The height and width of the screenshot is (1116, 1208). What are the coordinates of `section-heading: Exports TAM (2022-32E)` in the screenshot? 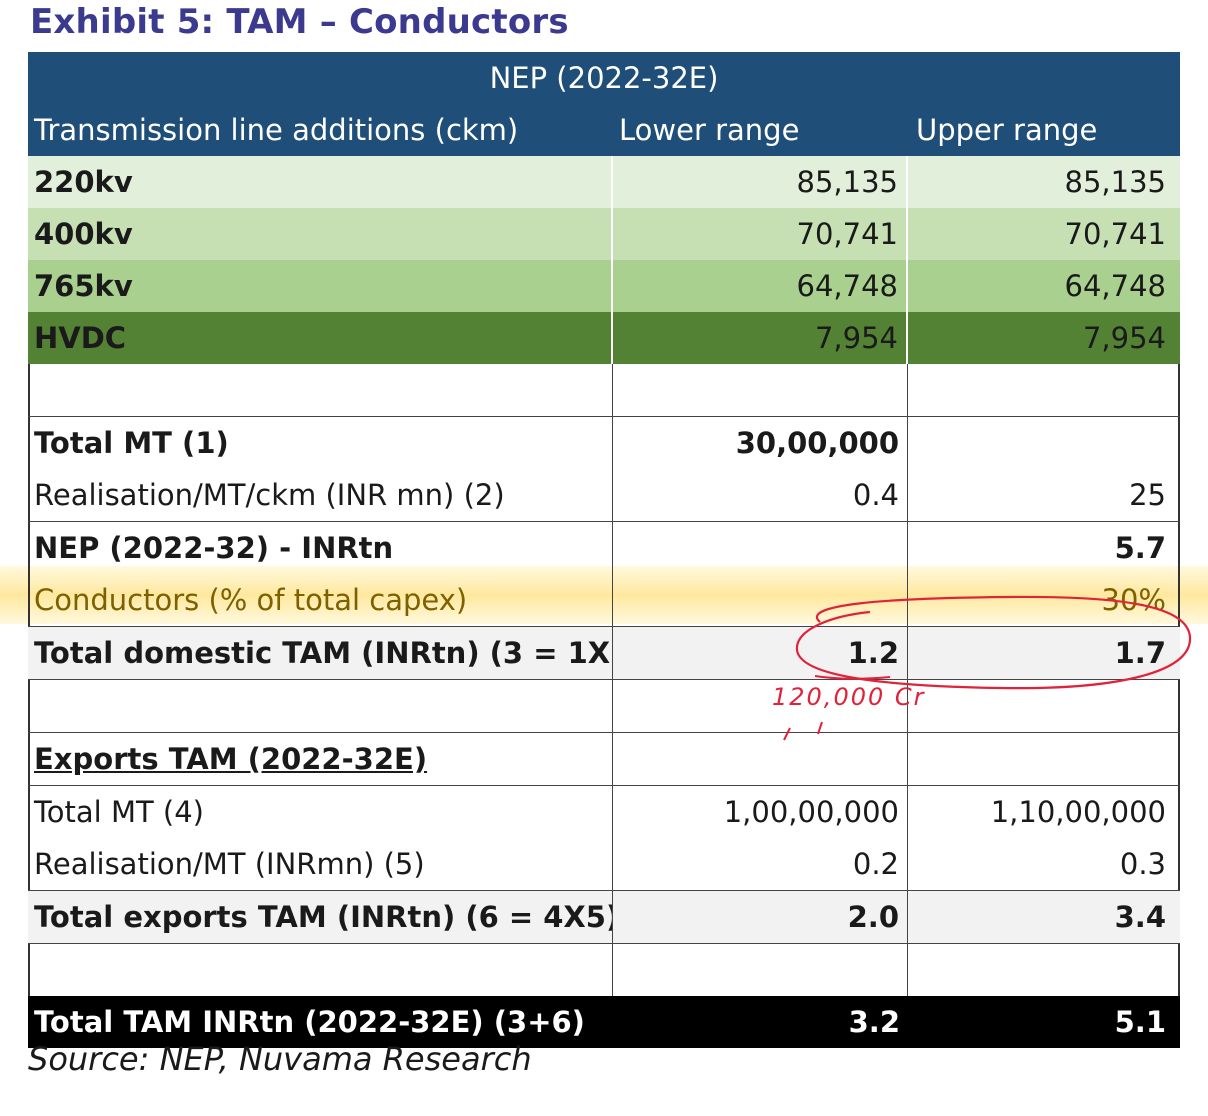 It's located at (320, 759).